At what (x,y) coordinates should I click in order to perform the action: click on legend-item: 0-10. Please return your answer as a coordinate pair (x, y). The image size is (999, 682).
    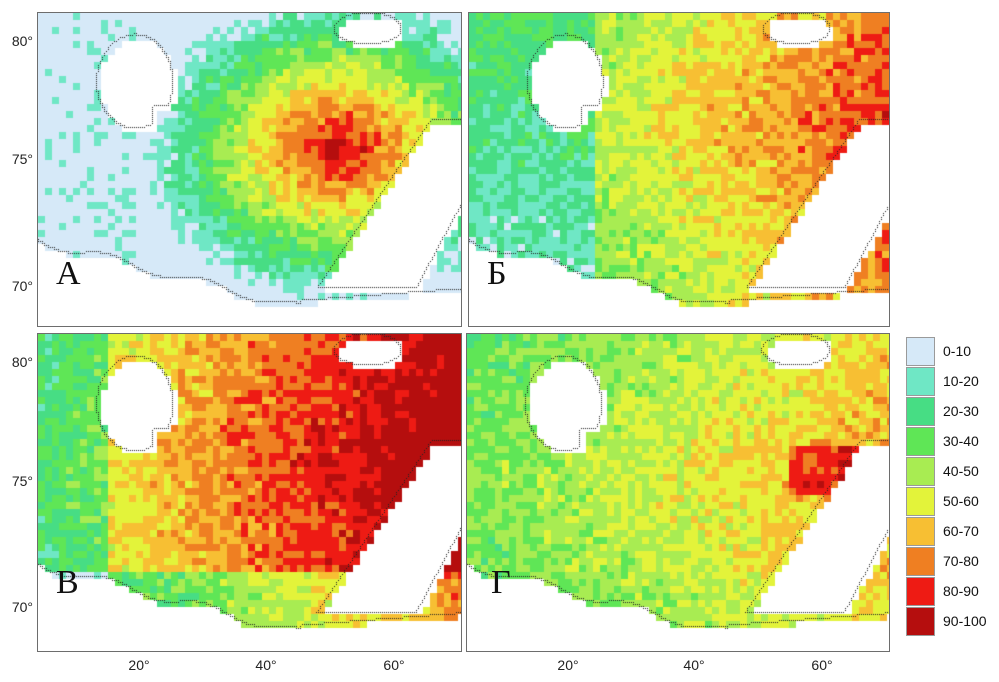
    Looking at the image, I should click on (951, 352).